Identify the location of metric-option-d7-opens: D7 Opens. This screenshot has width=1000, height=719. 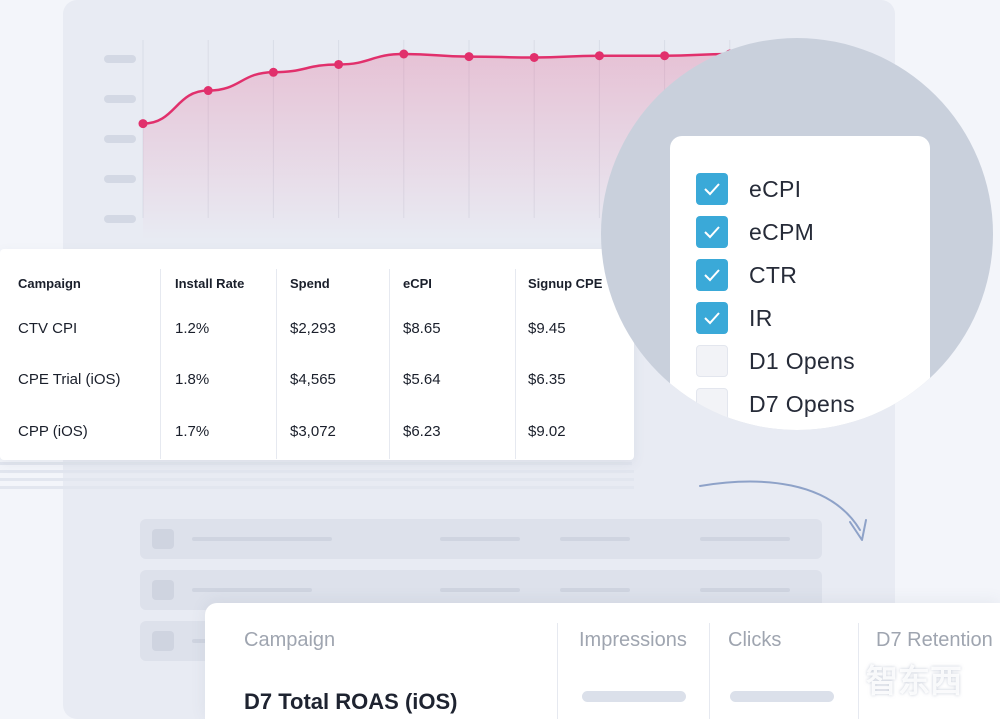
(775, 404).